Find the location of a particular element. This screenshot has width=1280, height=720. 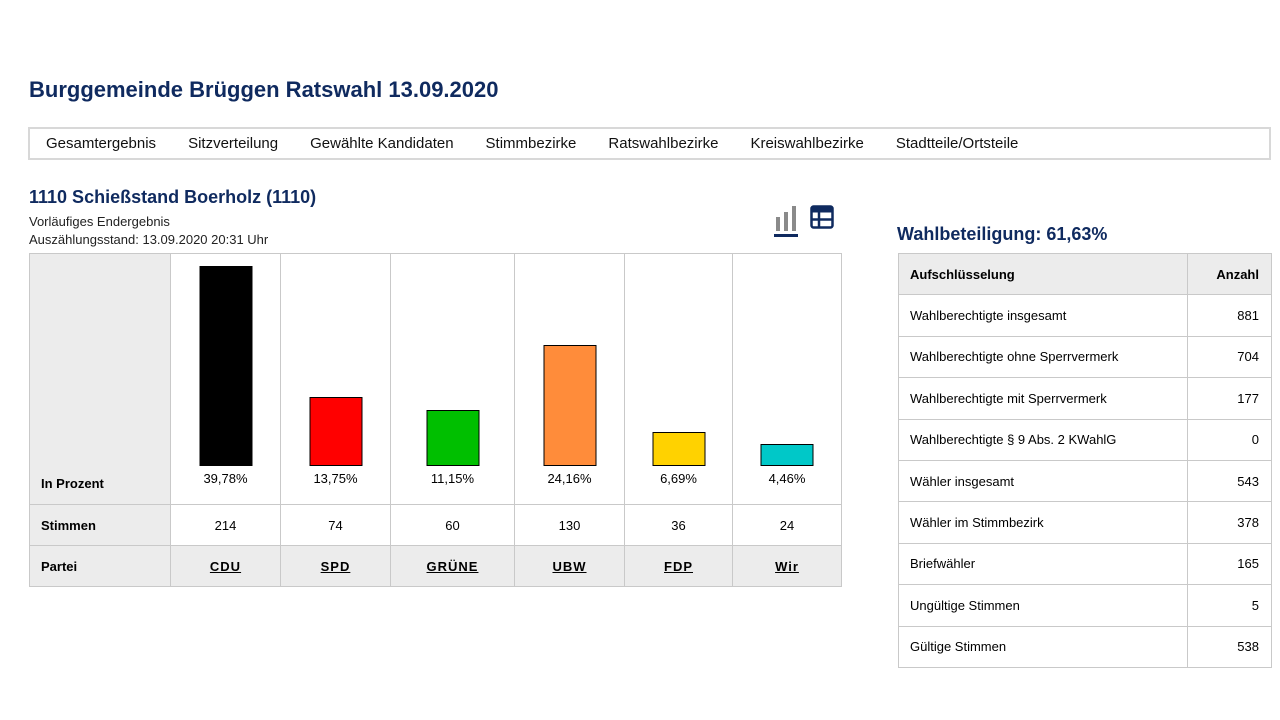

count-timestamp: Auszählungsstand: 13.09.2020 20:31 Uhr is located at coordinates (149, 239).